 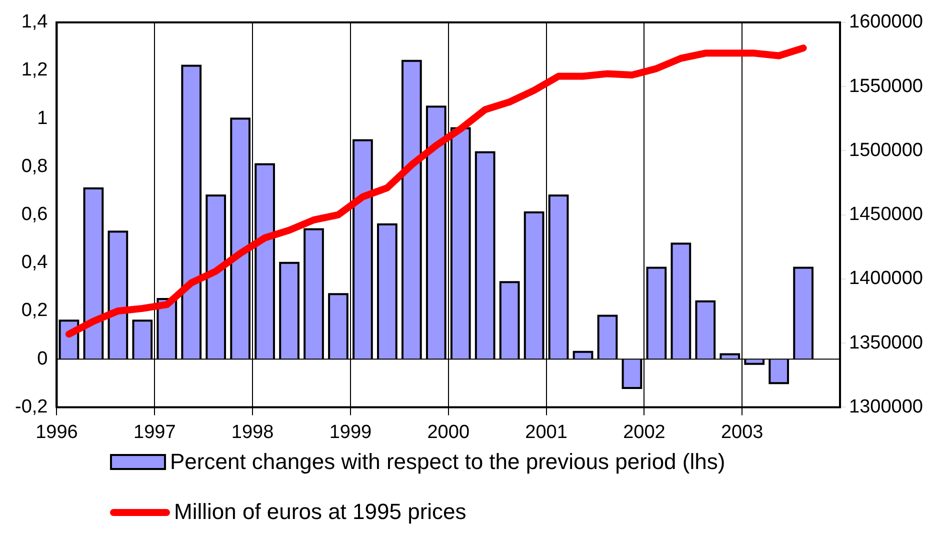 I want to click on x-tick-label: 1996, so click(x=57, y=432).